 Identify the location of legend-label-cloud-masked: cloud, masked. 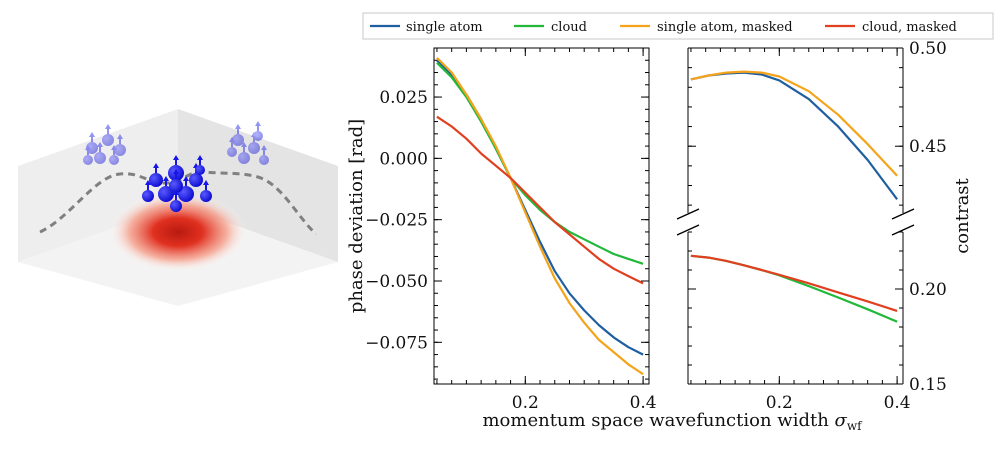
(909, 27).